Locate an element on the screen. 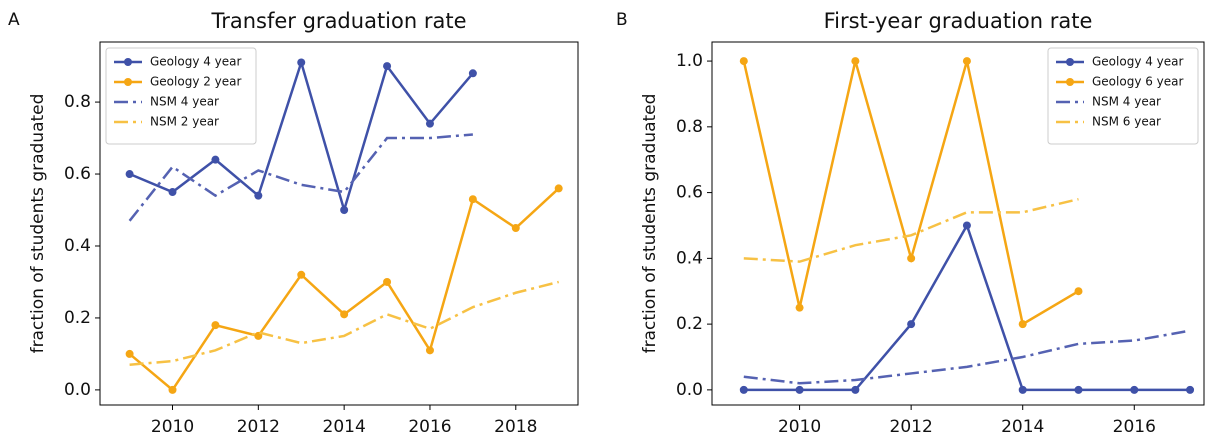  panel-label: B is located at coordinates (622, 20).